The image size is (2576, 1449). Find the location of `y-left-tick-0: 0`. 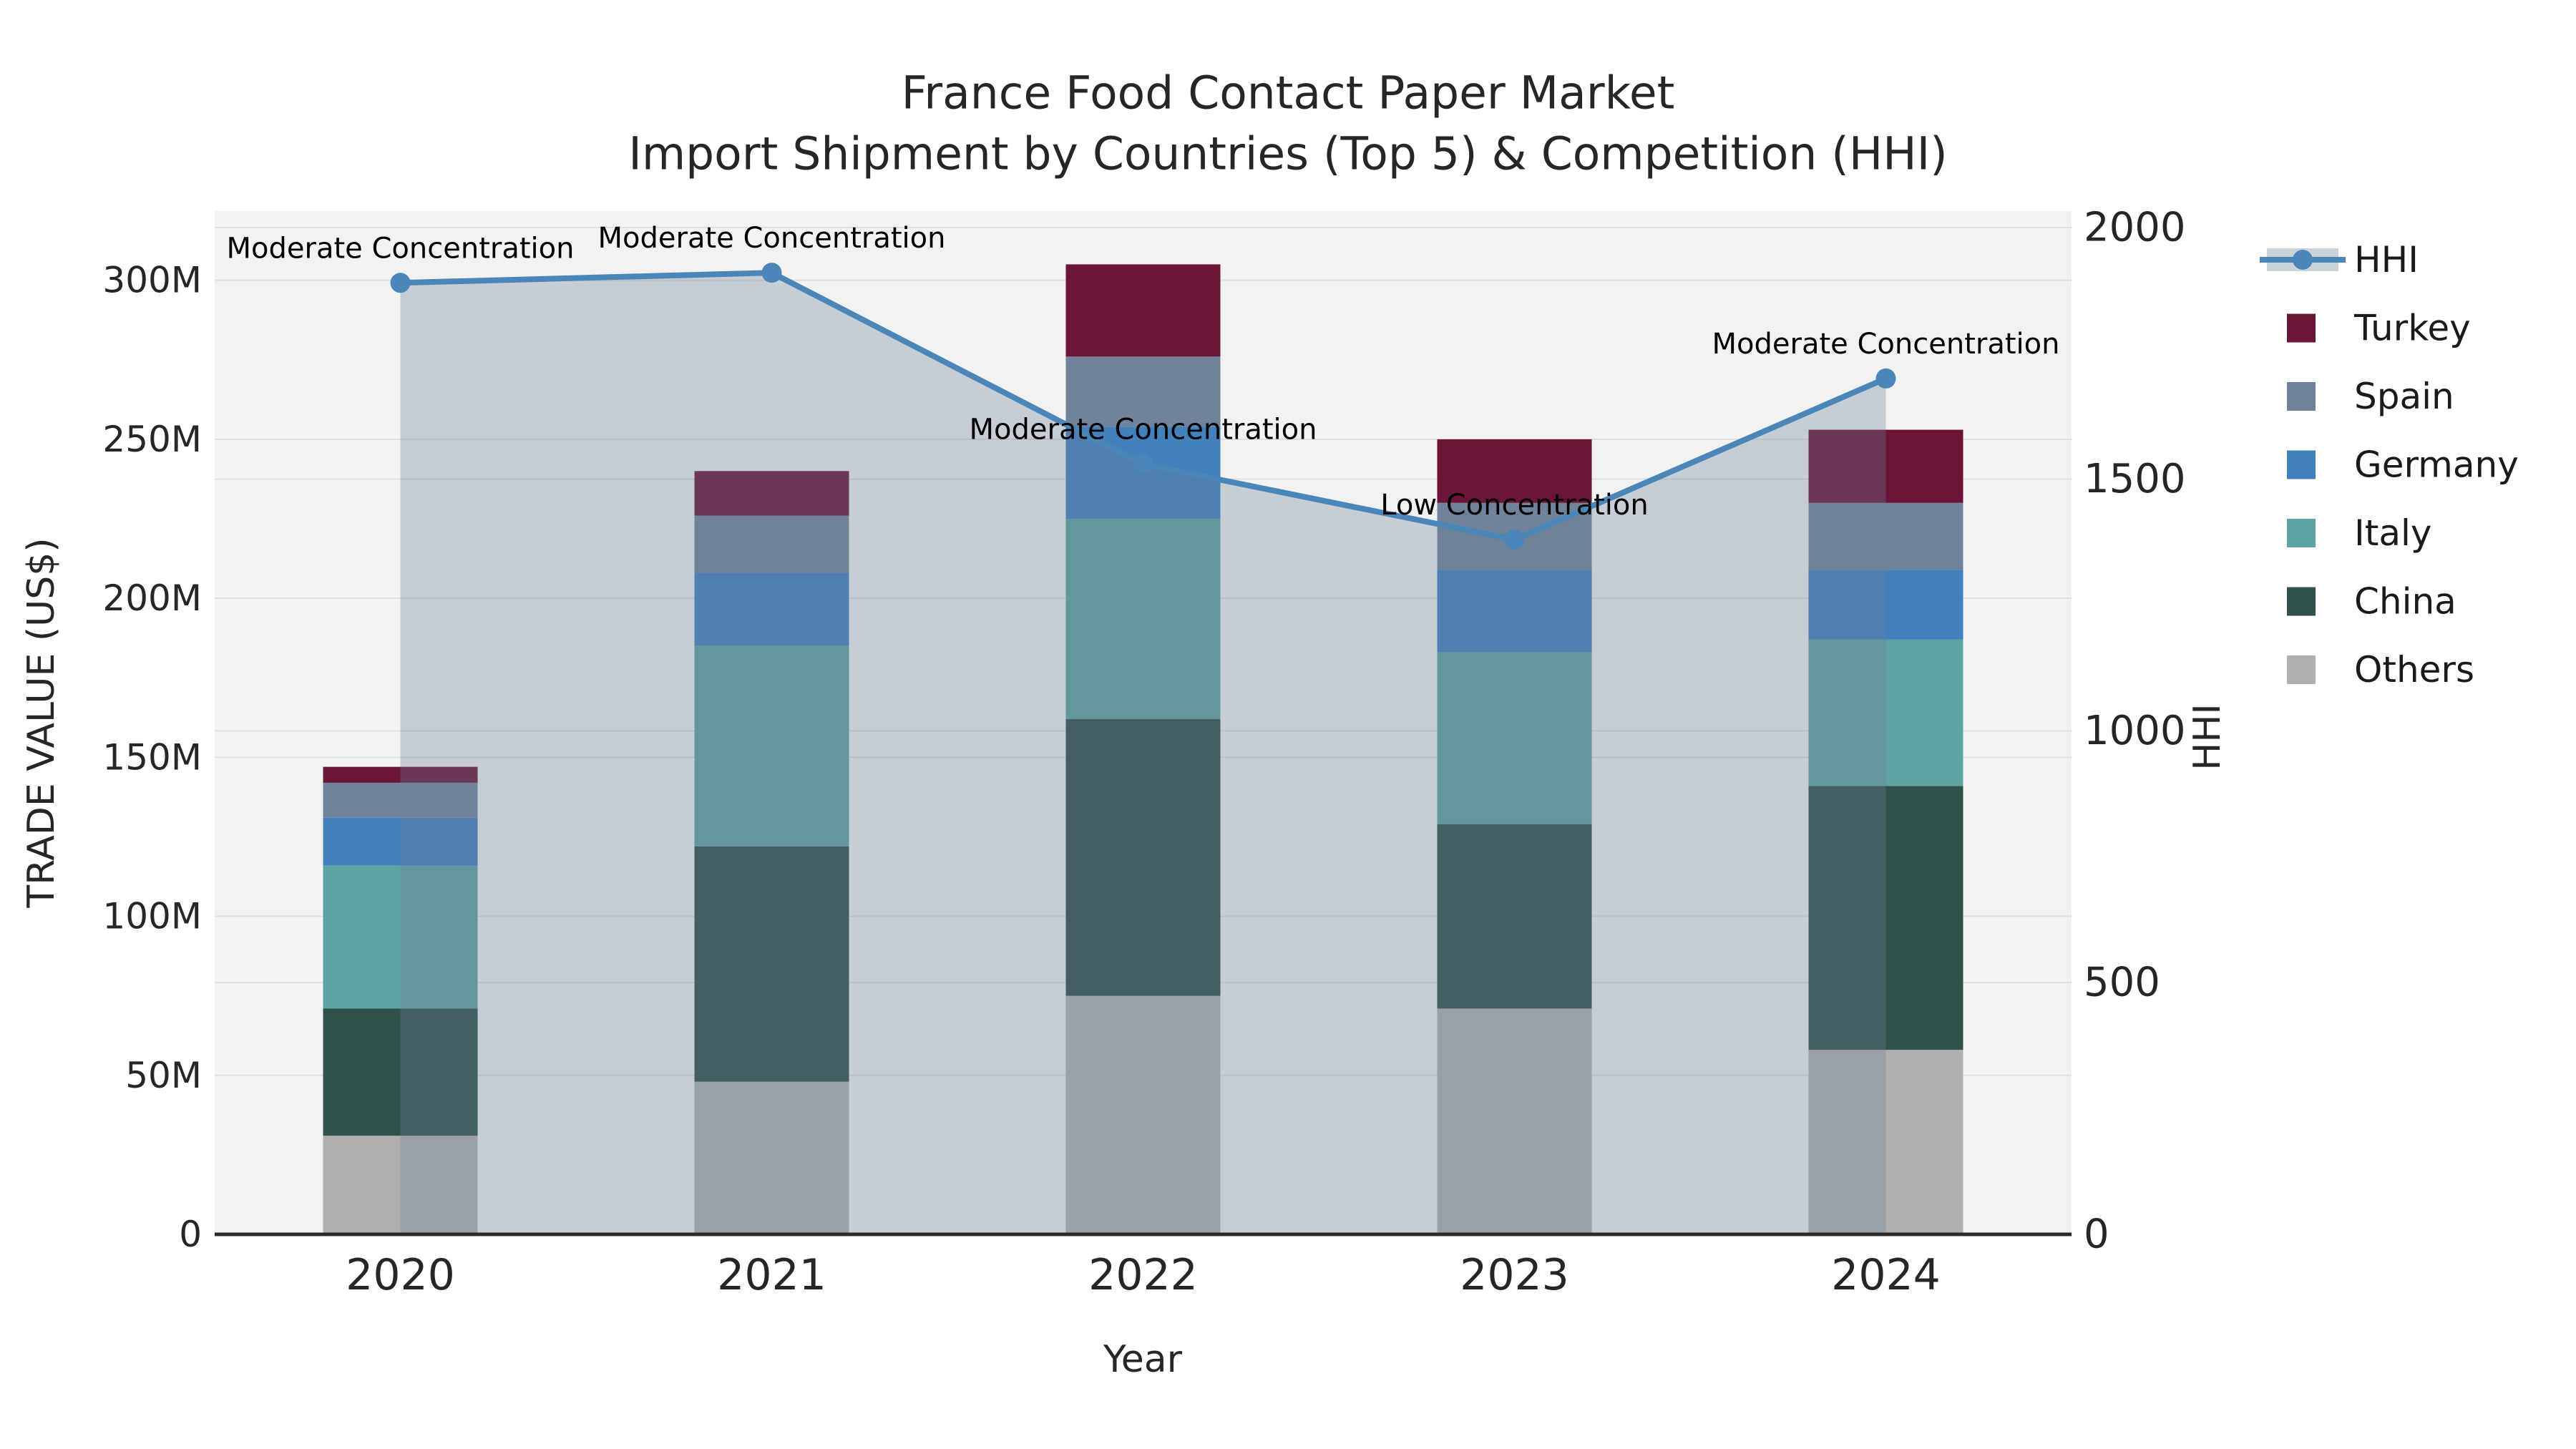

y-left-tick-0: 0 is located at coordinates (190, 1234).